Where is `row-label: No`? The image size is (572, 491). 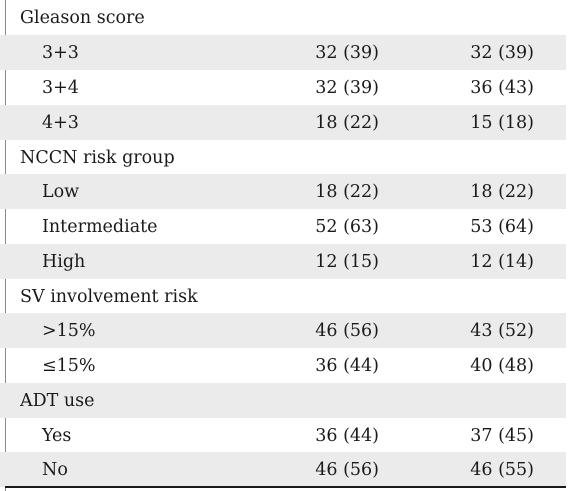 row-label: No is located at coordinates (55, 469).